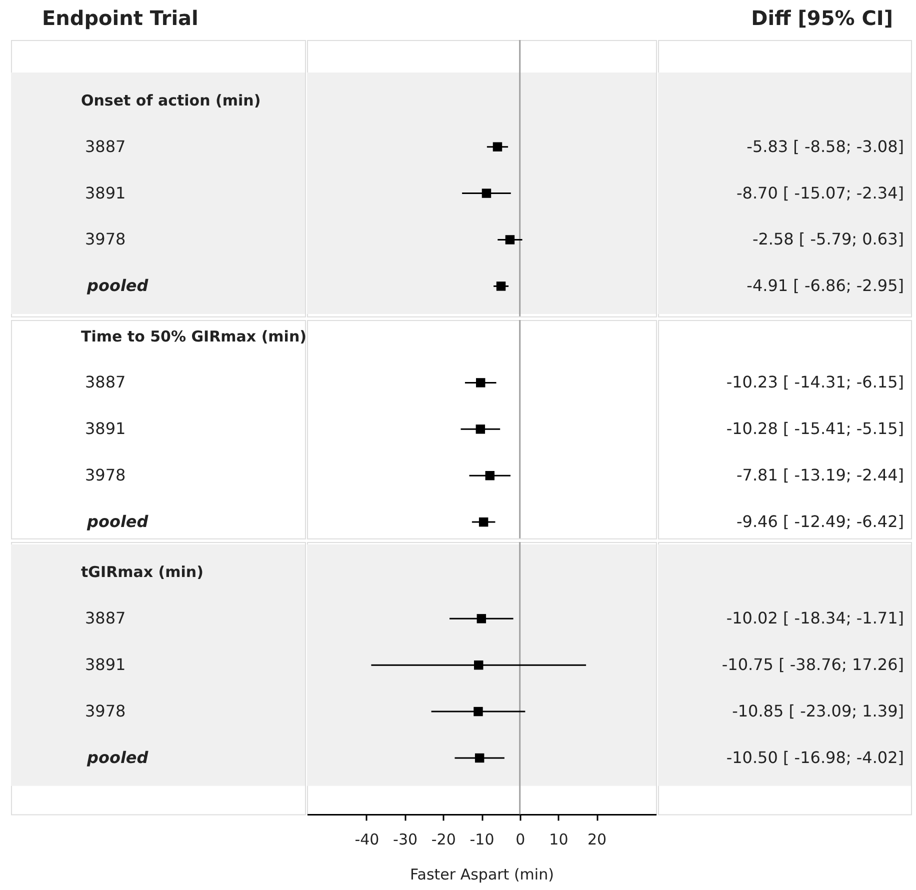 This screenshot has height=890, width=916. What do you see at coordinates (822, 18) in the screenshot?
I see `text: Diff [95% CI]` at bounding box center [822, 18].